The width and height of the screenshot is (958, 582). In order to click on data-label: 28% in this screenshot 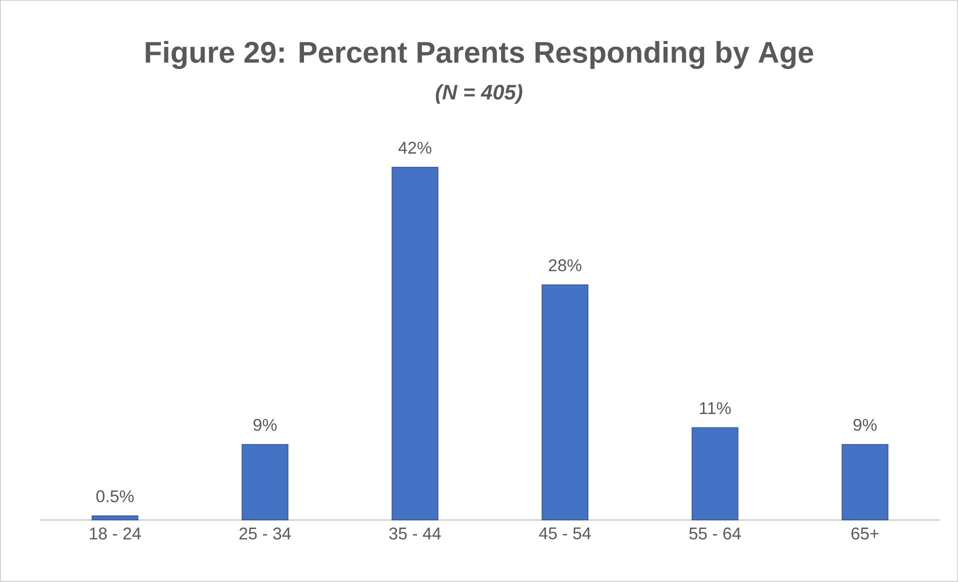, I will do `click(565, 265)`.